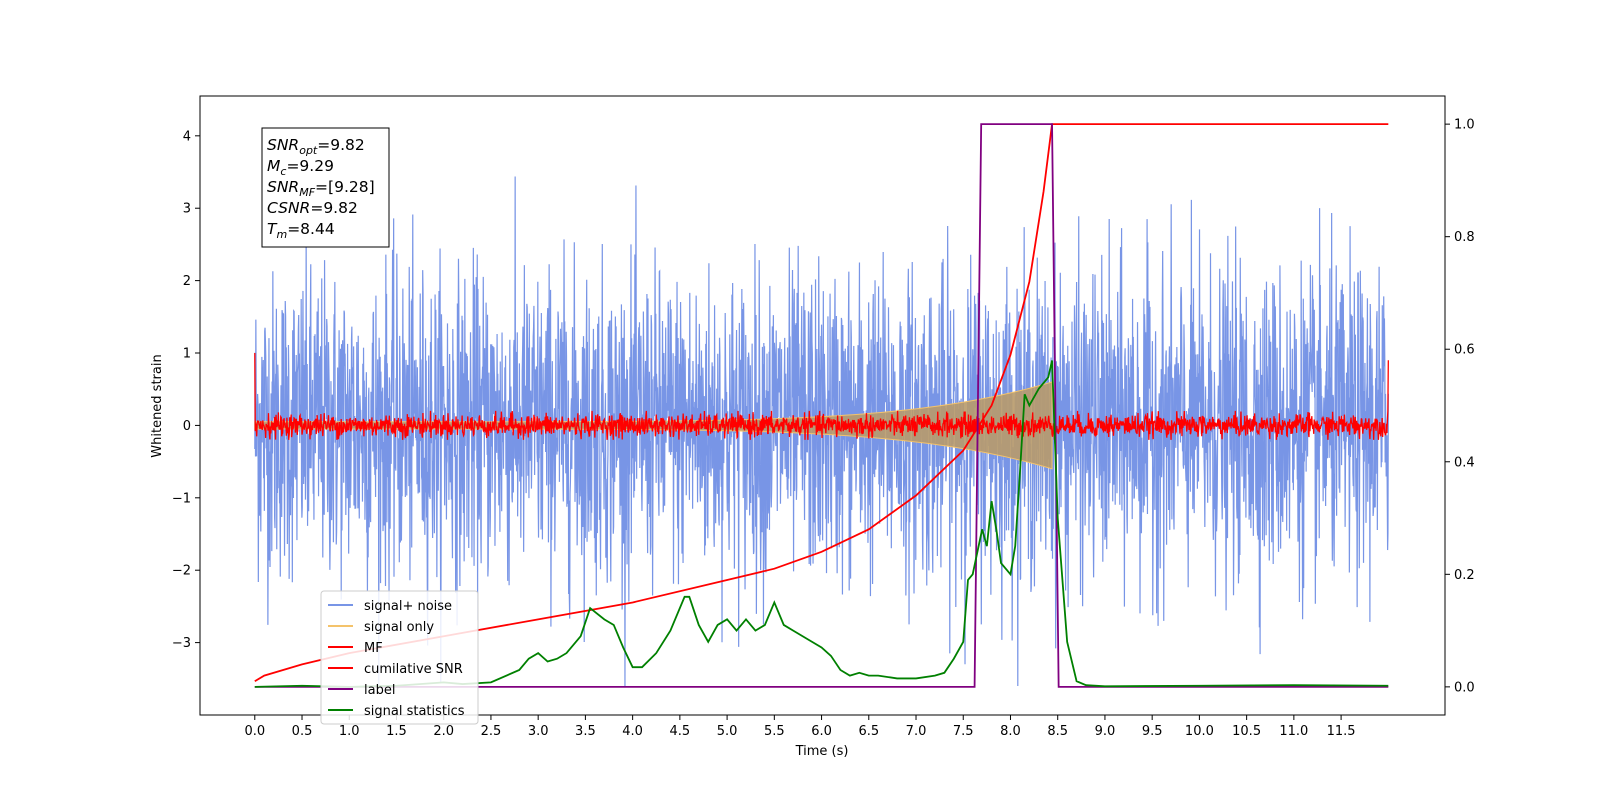 Image resolution: width=1600 pixels, height=804 pixels. What do you see at coordinates (321, 188) in the screenshot?
I see `annotation-line: SNRMF=[9.28]` at bounding box center [321, 188].